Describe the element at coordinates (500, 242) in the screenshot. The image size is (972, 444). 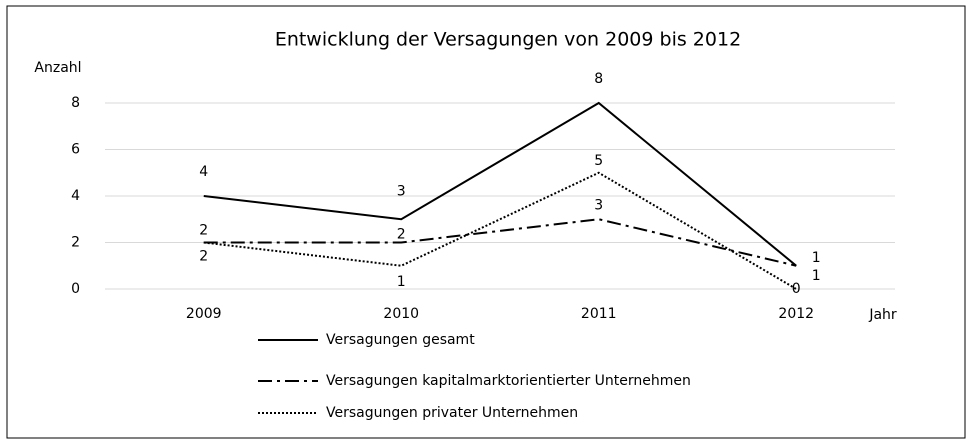
I see `line` at that location.